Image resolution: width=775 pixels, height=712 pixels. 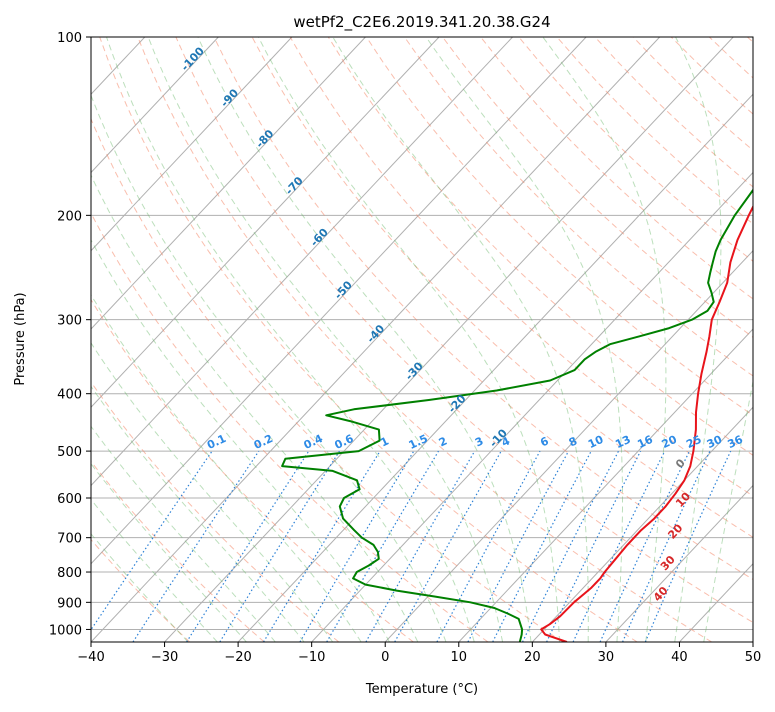 What do you see at coordinates (69, 452) in the screenshot?
I see `y-tick-label: 500` at bounding box center [69, 452].